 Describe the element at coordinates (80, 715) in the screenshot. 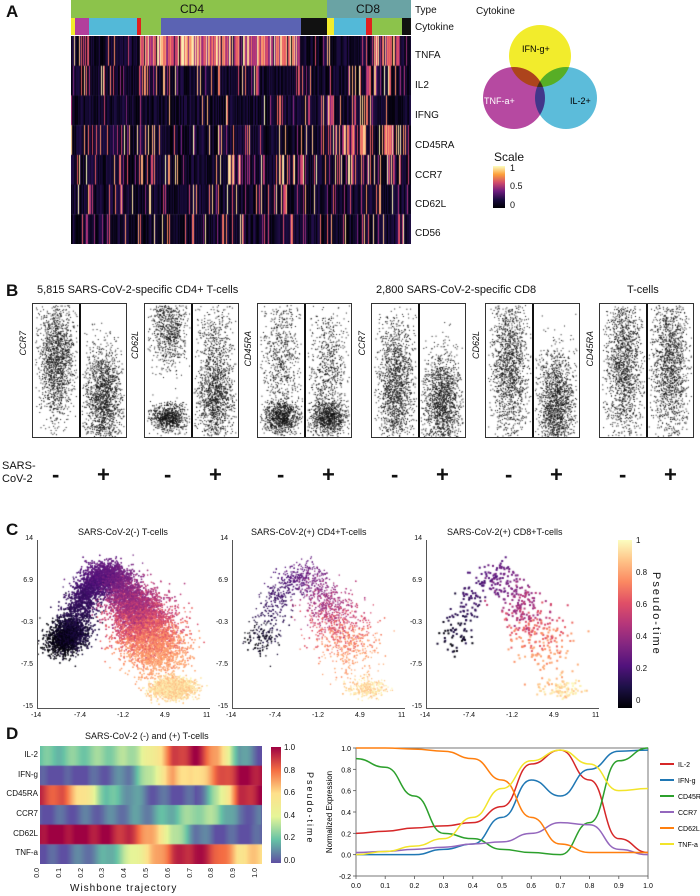

I see `umap-xtick-1-1: -7.4` at that location.